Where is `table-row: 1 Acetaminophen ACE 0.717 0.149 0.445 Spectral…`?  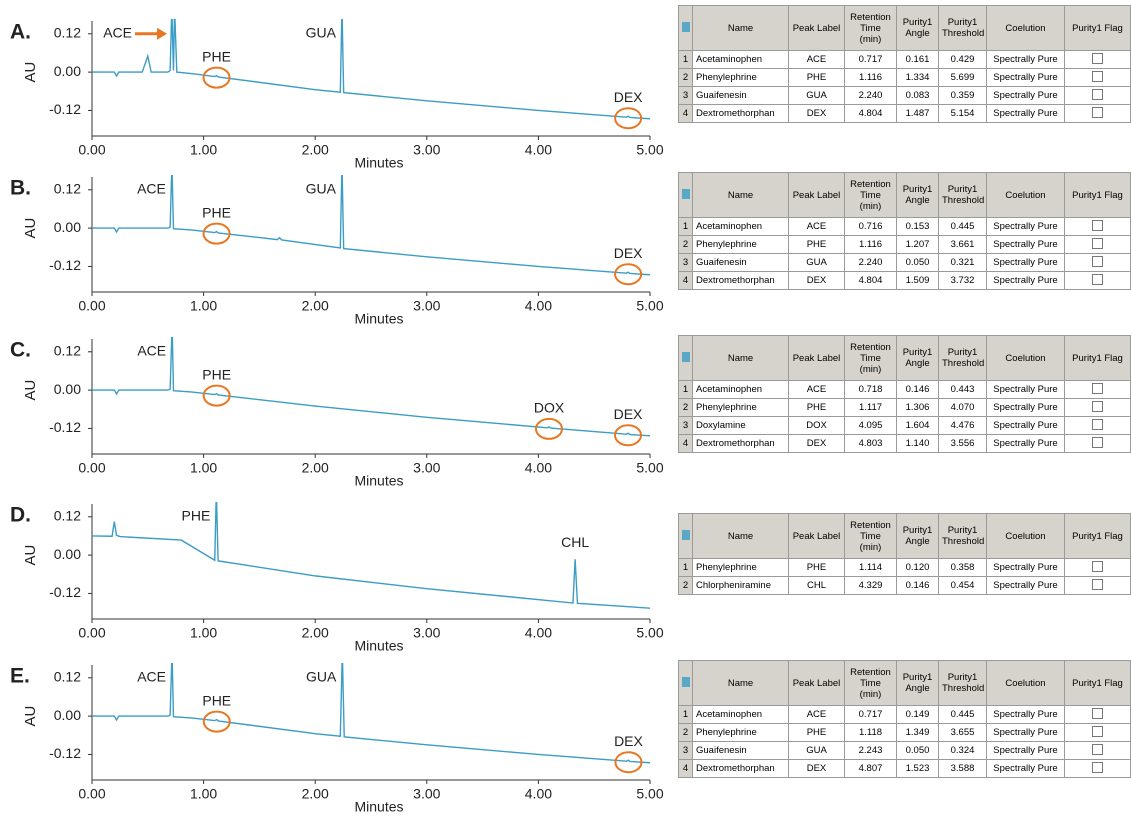 table-row: 1 Acetaminophen ACE 0.717 0.149 0.445 Spectral… is located at coordinates (904, 714).